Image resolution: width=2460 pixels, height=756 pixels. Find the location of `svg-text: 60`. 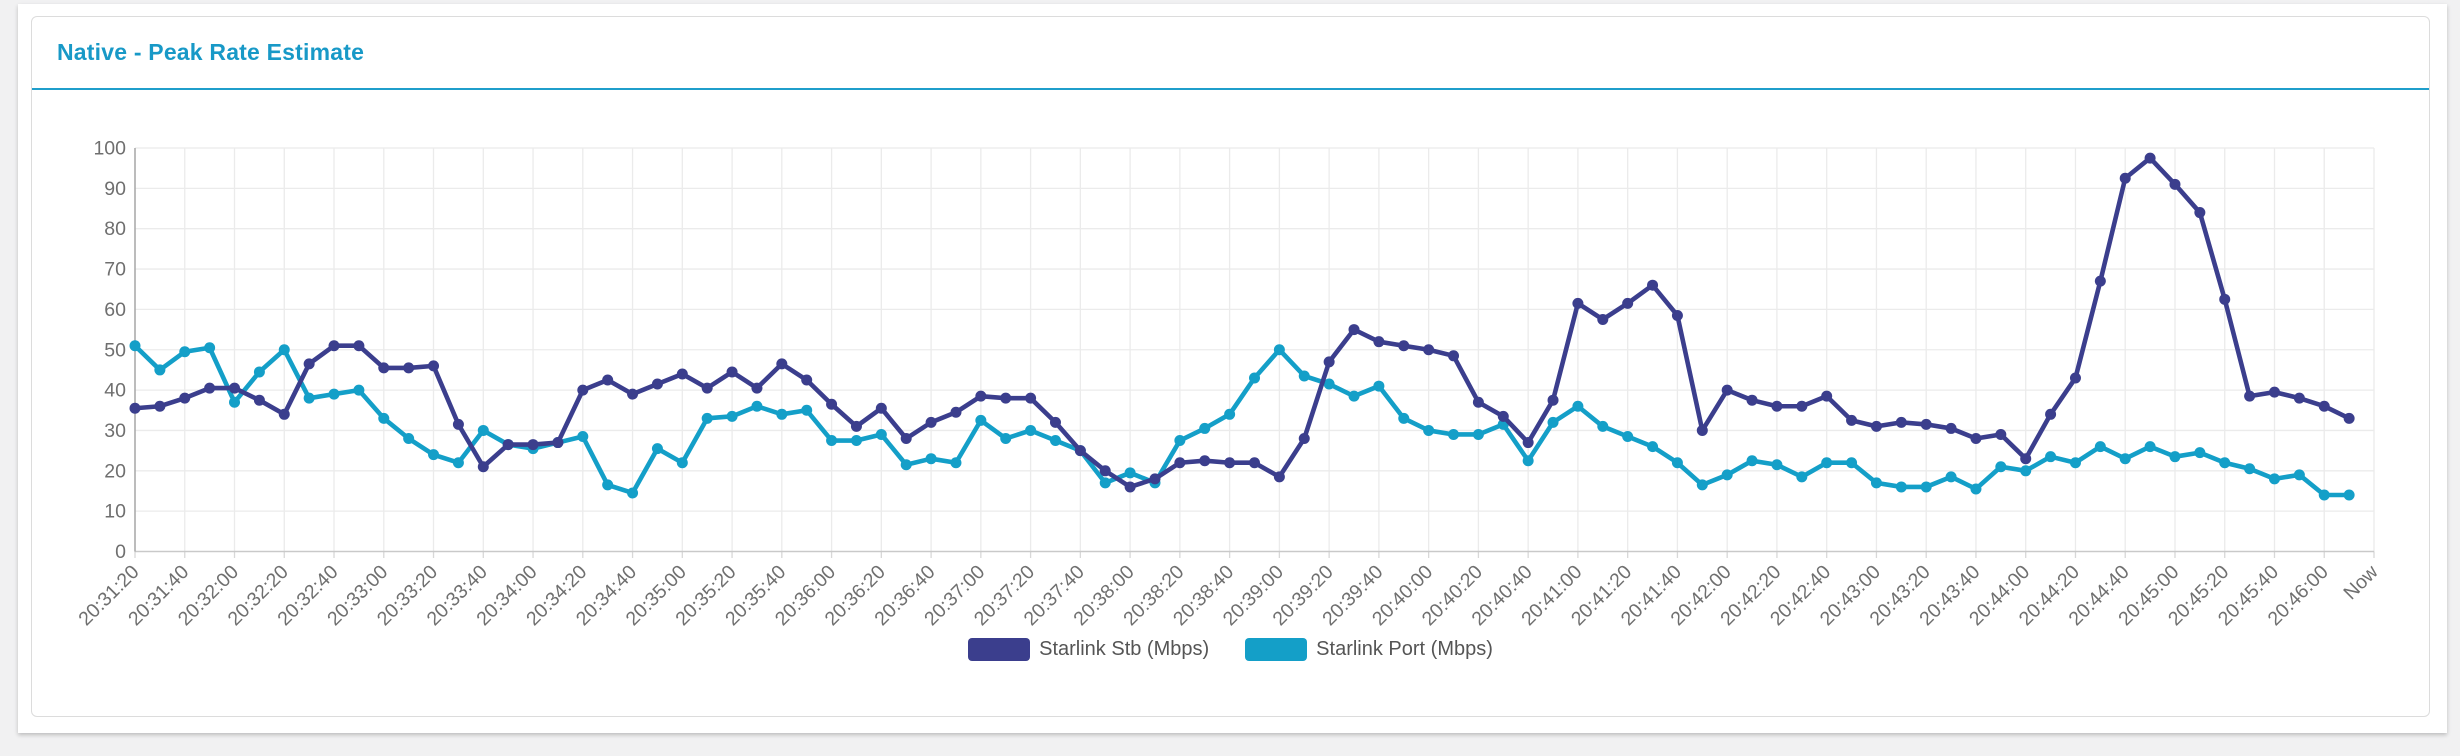

svg-text: 60 is located at coordinates (115, 310).